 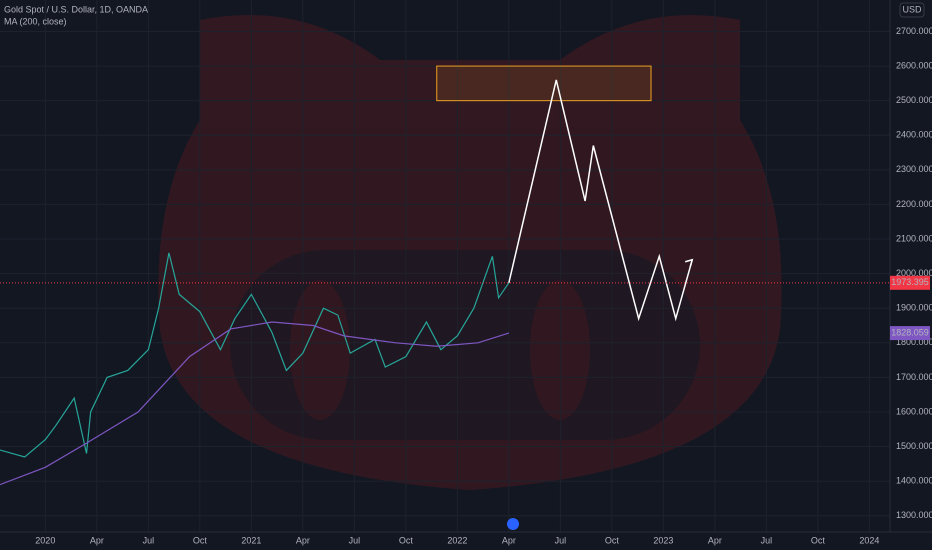 What do you see at coordinates (689, 262) in the screenshot?
I see `arrow-head` at bounding box center [689, 262].